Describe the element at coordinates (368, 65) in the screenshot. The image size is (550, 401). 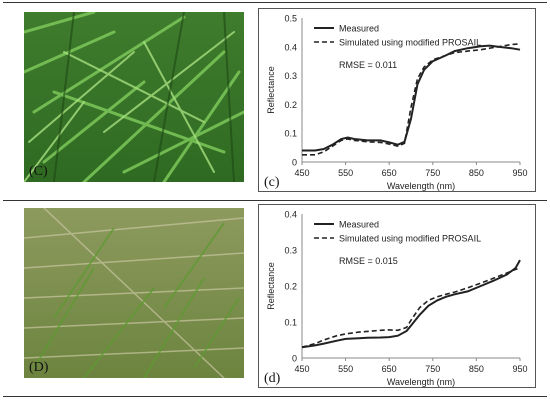
I see `rmse-annotation: RMSE = 0.011` at that location.